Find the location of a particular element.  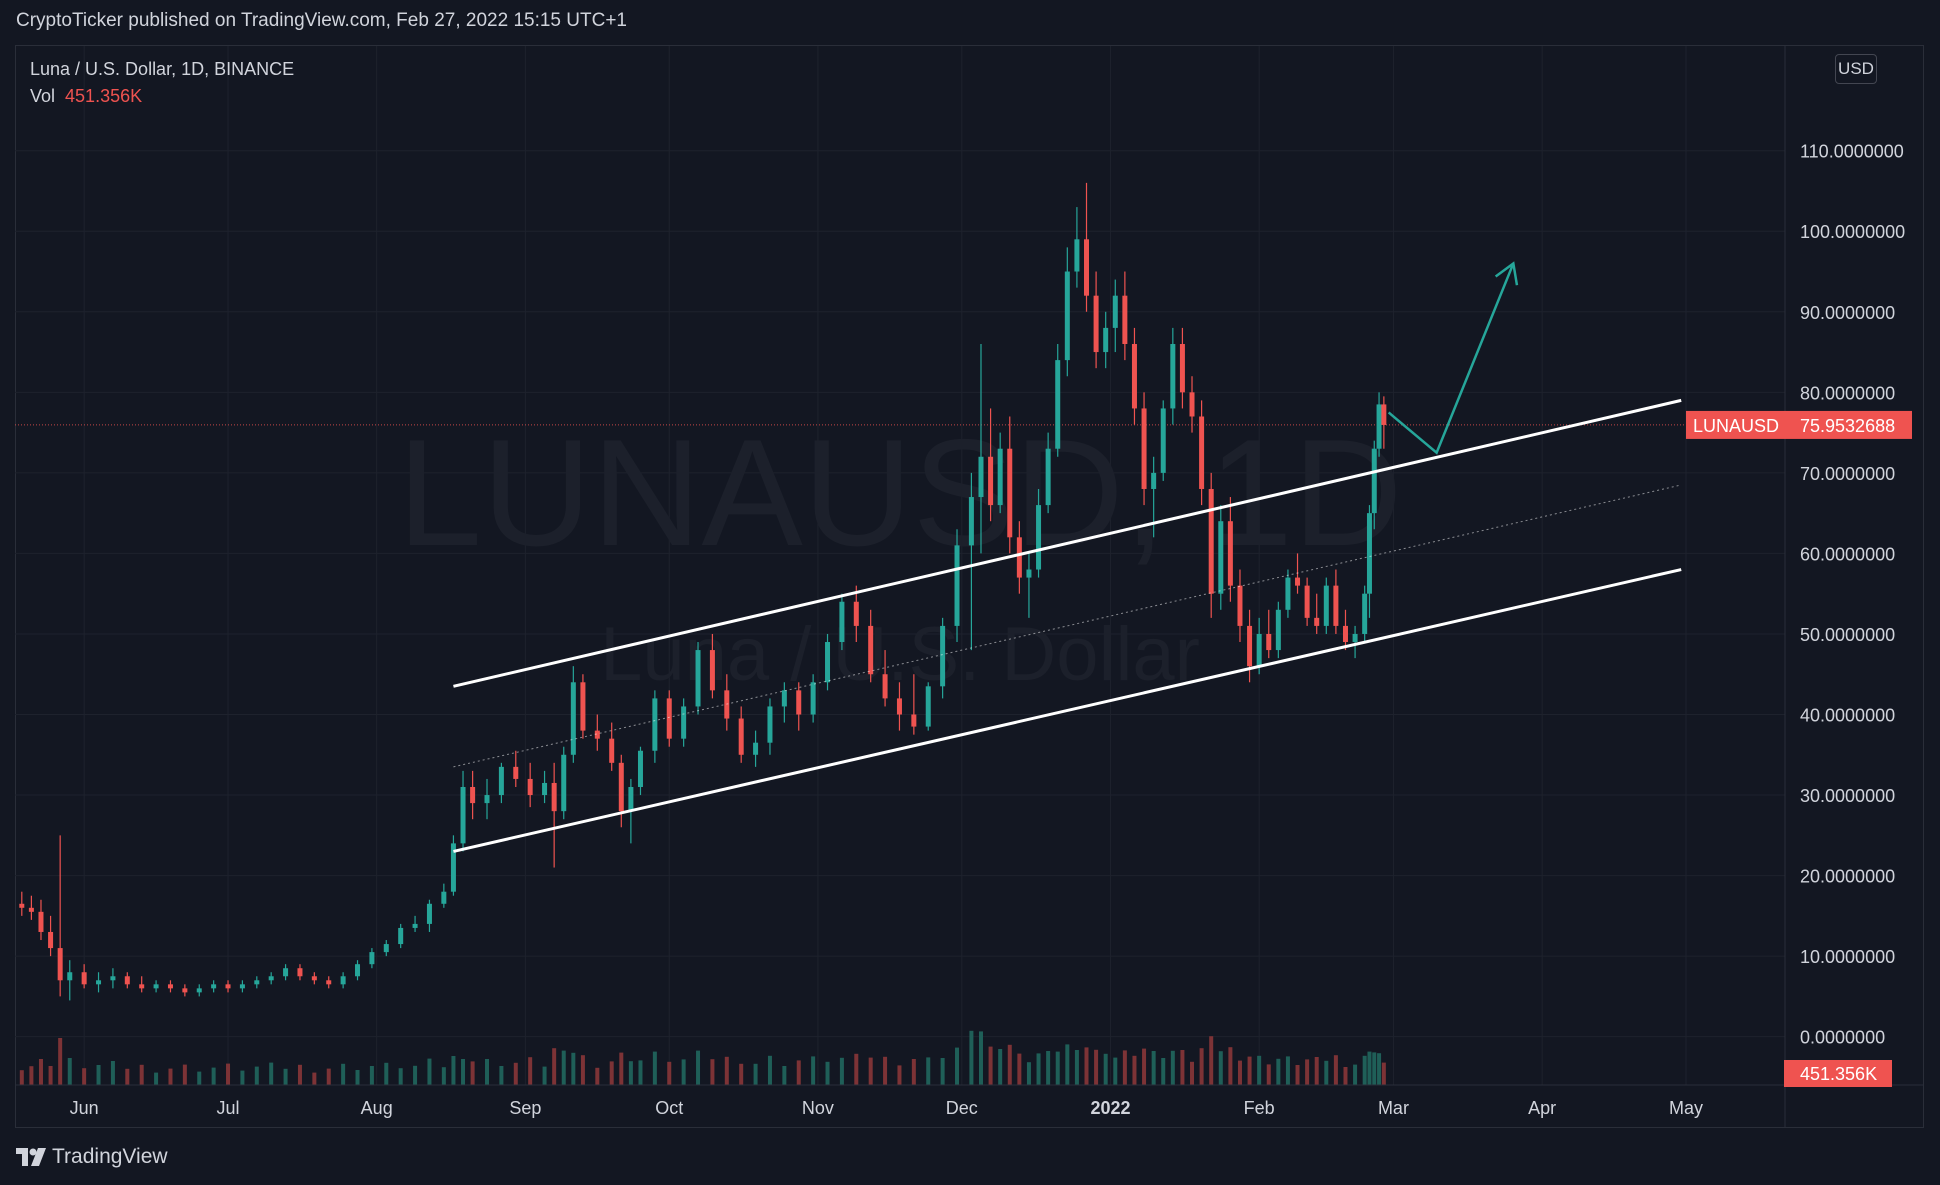

y-tick-label: 40.0000000 is located at coordinates (1847, 716).